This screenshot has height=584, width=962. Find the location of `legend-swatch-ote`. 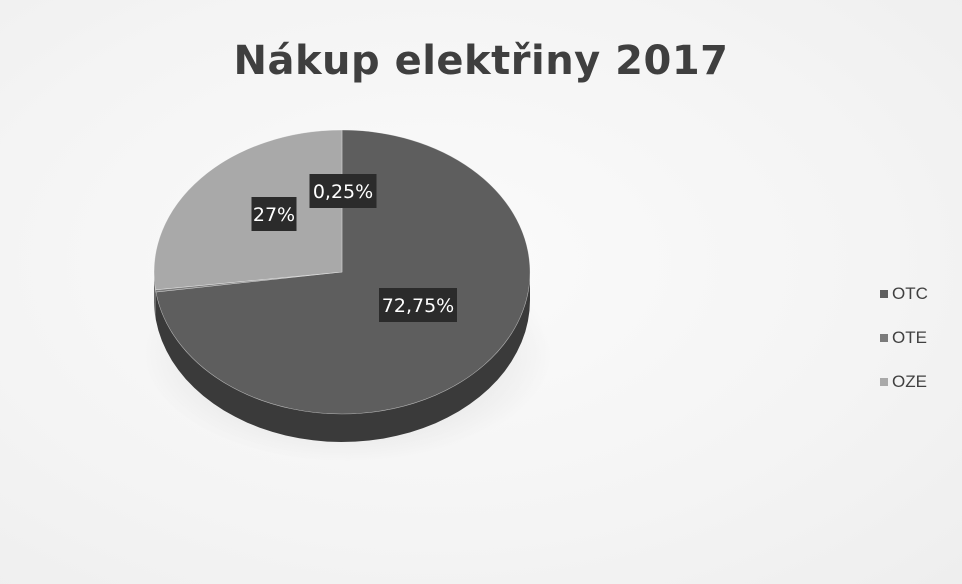

legend-swatch-ote is located at coordinates (884, 338).